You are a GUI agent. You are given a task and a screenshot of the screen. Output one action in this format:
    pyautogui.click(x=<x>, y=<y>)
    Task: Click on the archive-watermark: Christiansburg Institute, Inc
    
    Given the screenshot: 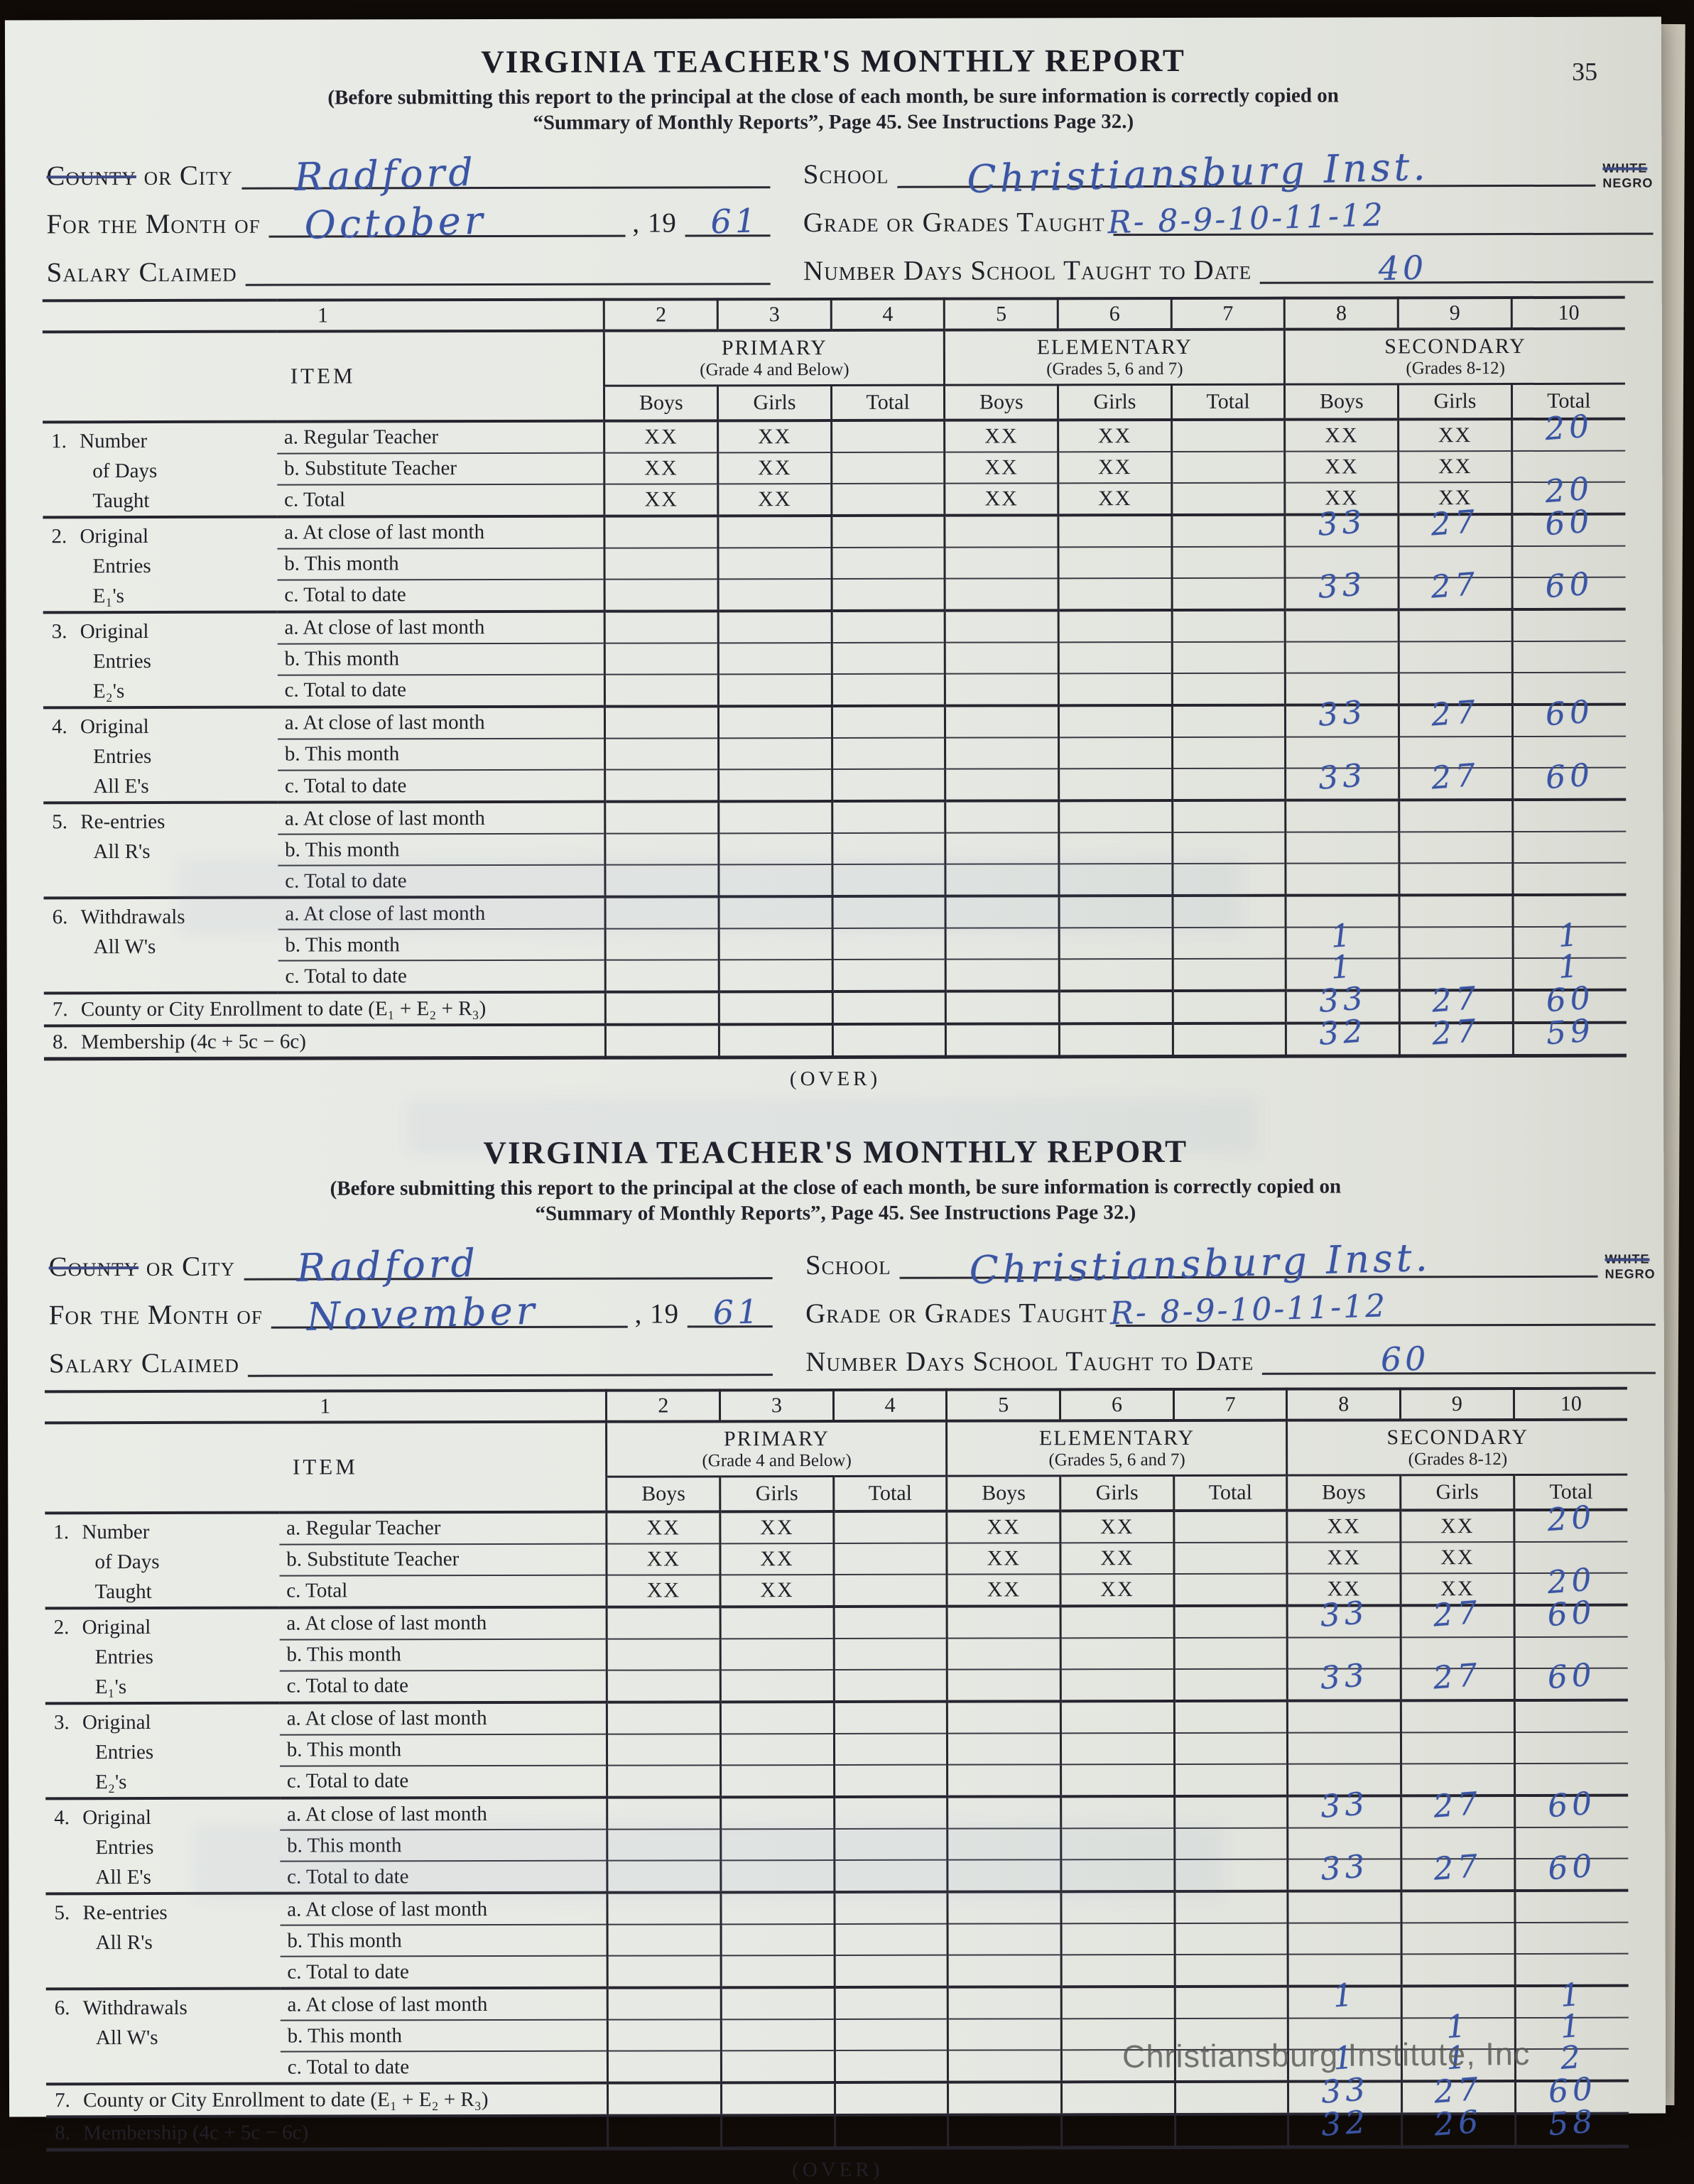 What is the action you would take?
    pyautogui.click(x=1326, y=2055)
    